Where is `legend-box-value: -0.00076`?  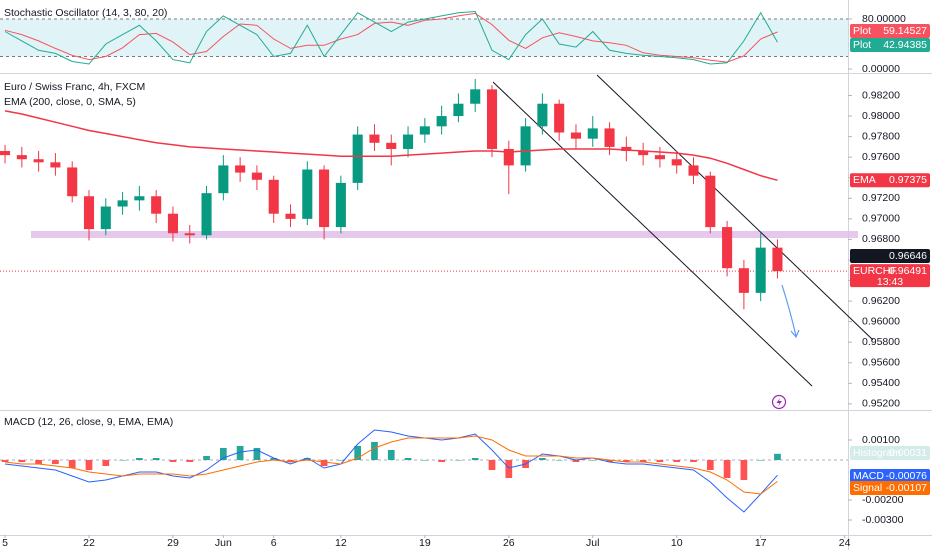
legend-box-value: -0.00076 is located at coordinates (907, 476).